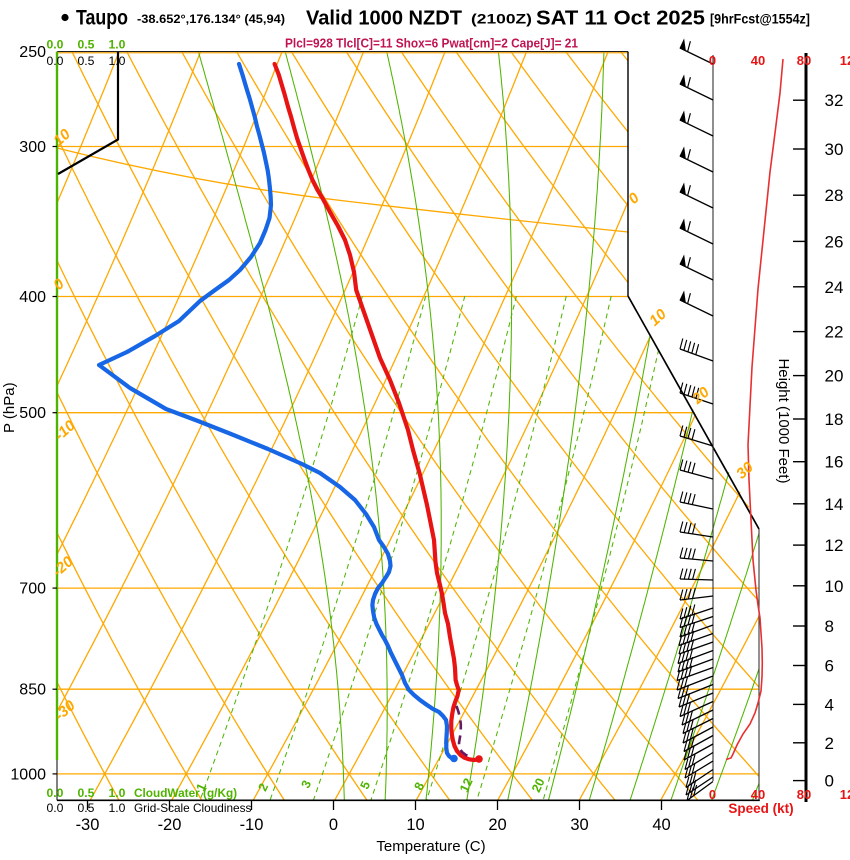  I want to click on svg-text: 400, so click(32, 297).